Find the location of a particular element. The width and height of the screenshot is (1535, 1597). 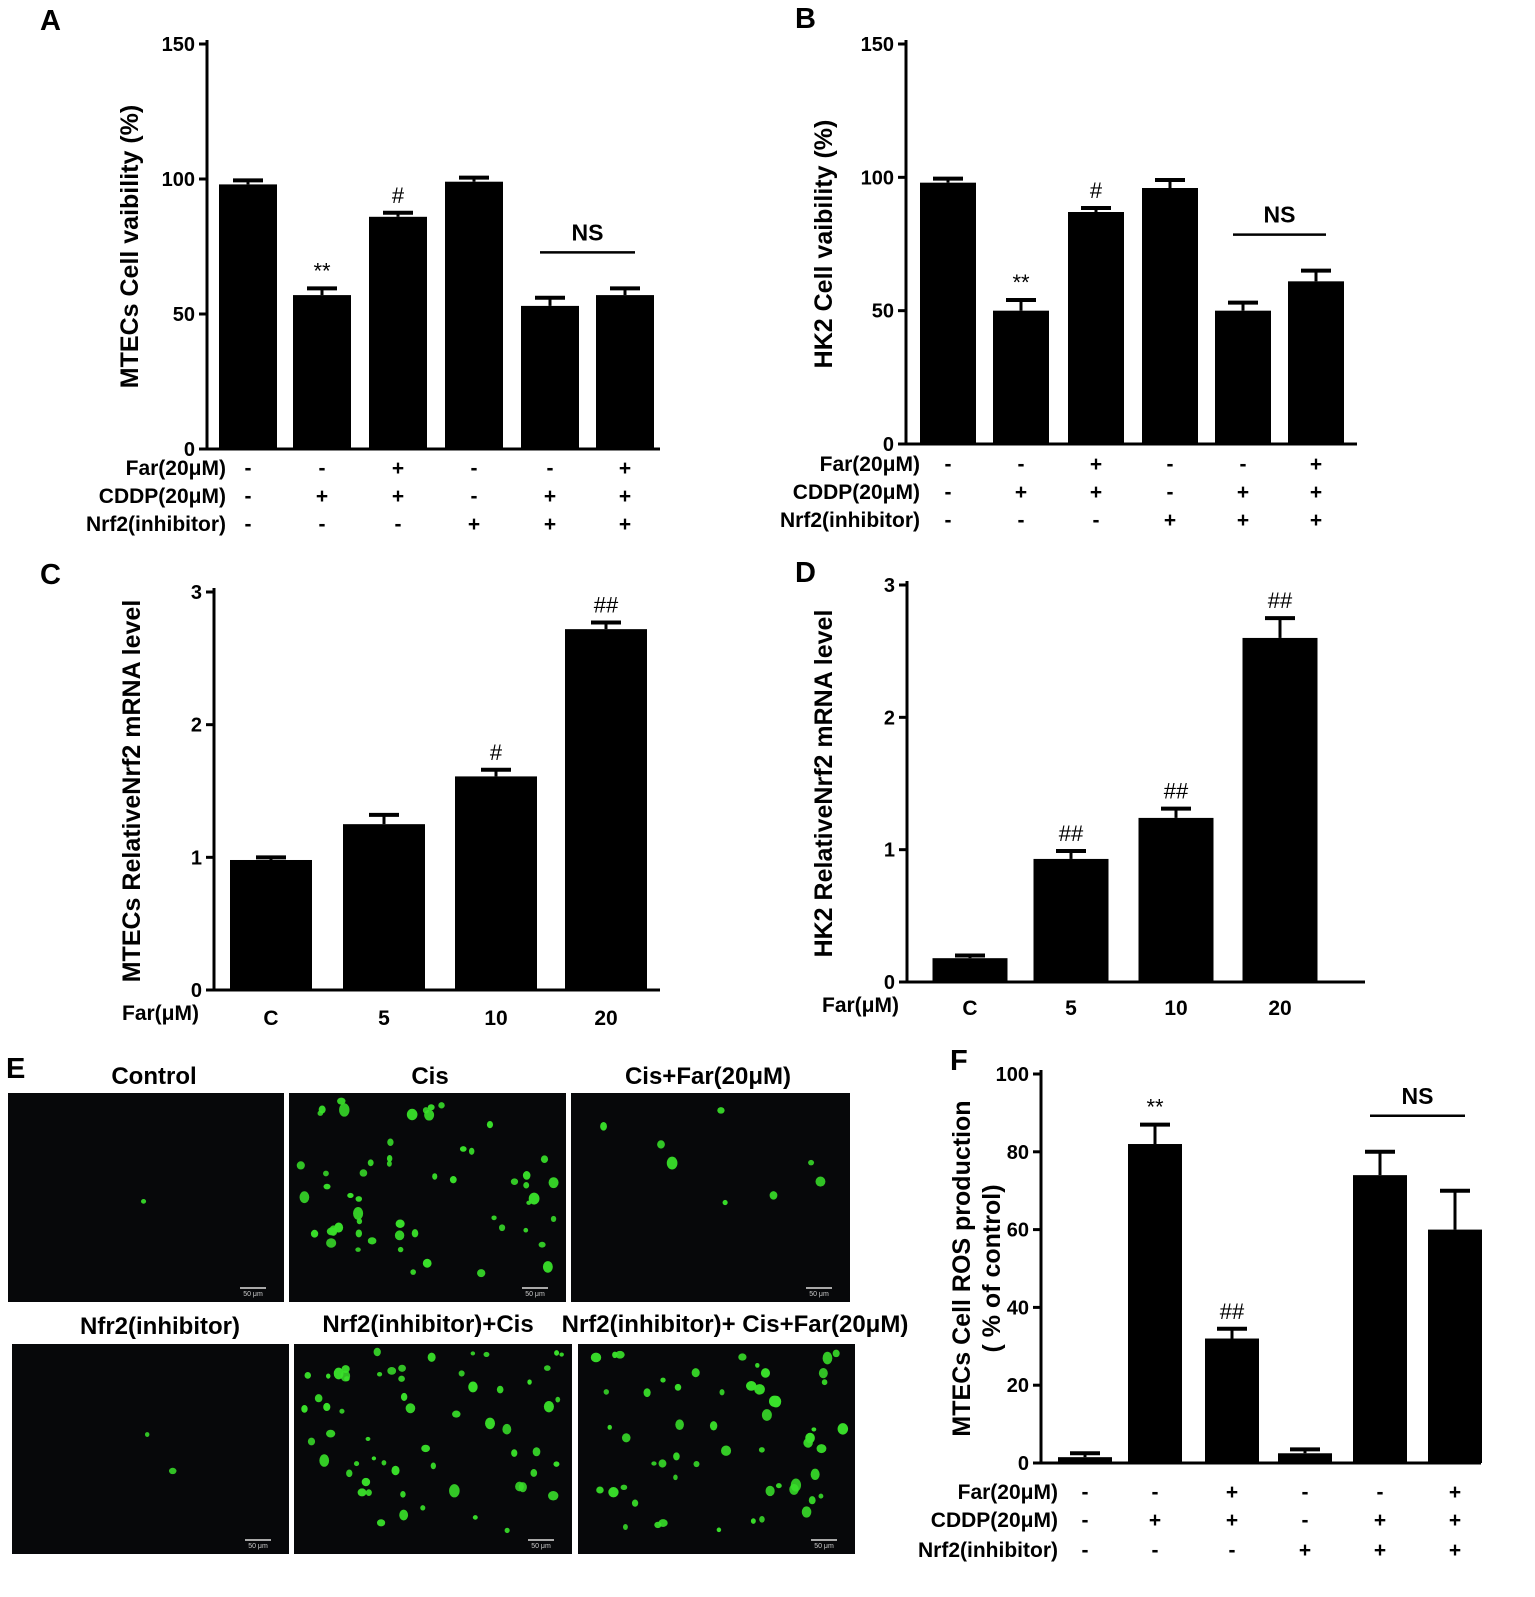

ns-label: NS is located at coordinates (1280, 215).